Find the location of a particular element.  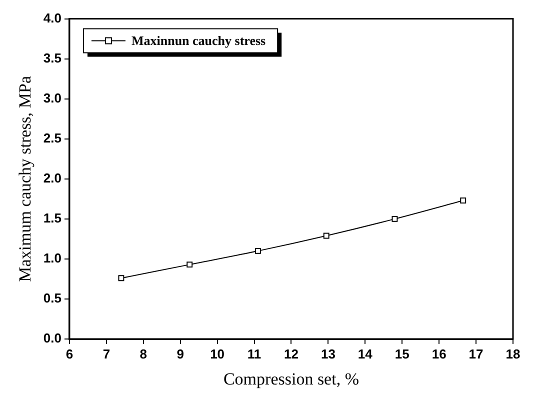

x-tick-label: 10 is located at coordinates (217, 354).